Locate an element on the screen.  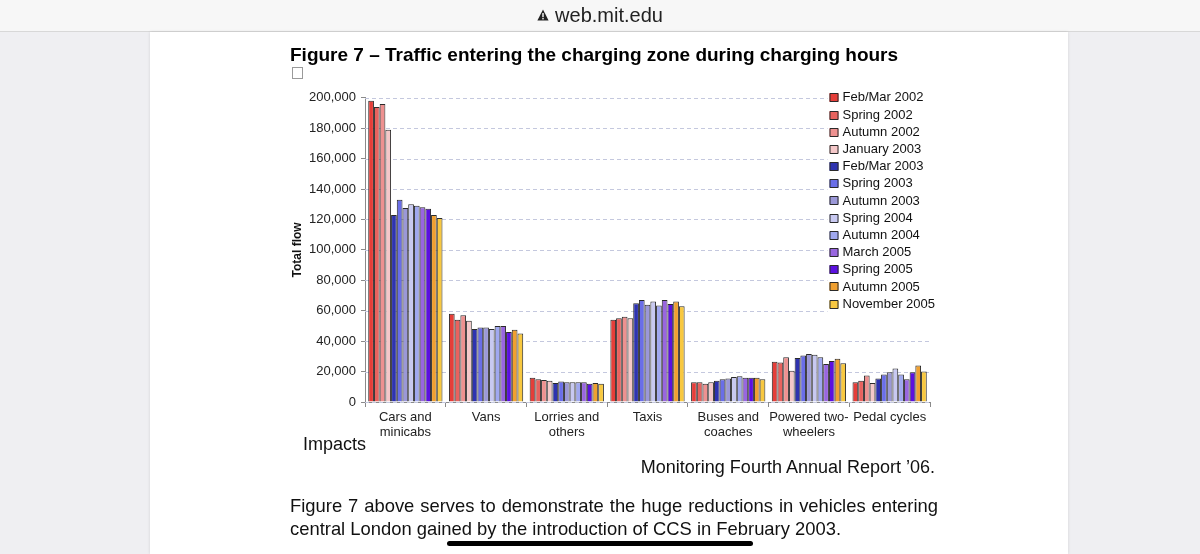
y-tick-label: 140,000 is located at coordinates (332, 188).